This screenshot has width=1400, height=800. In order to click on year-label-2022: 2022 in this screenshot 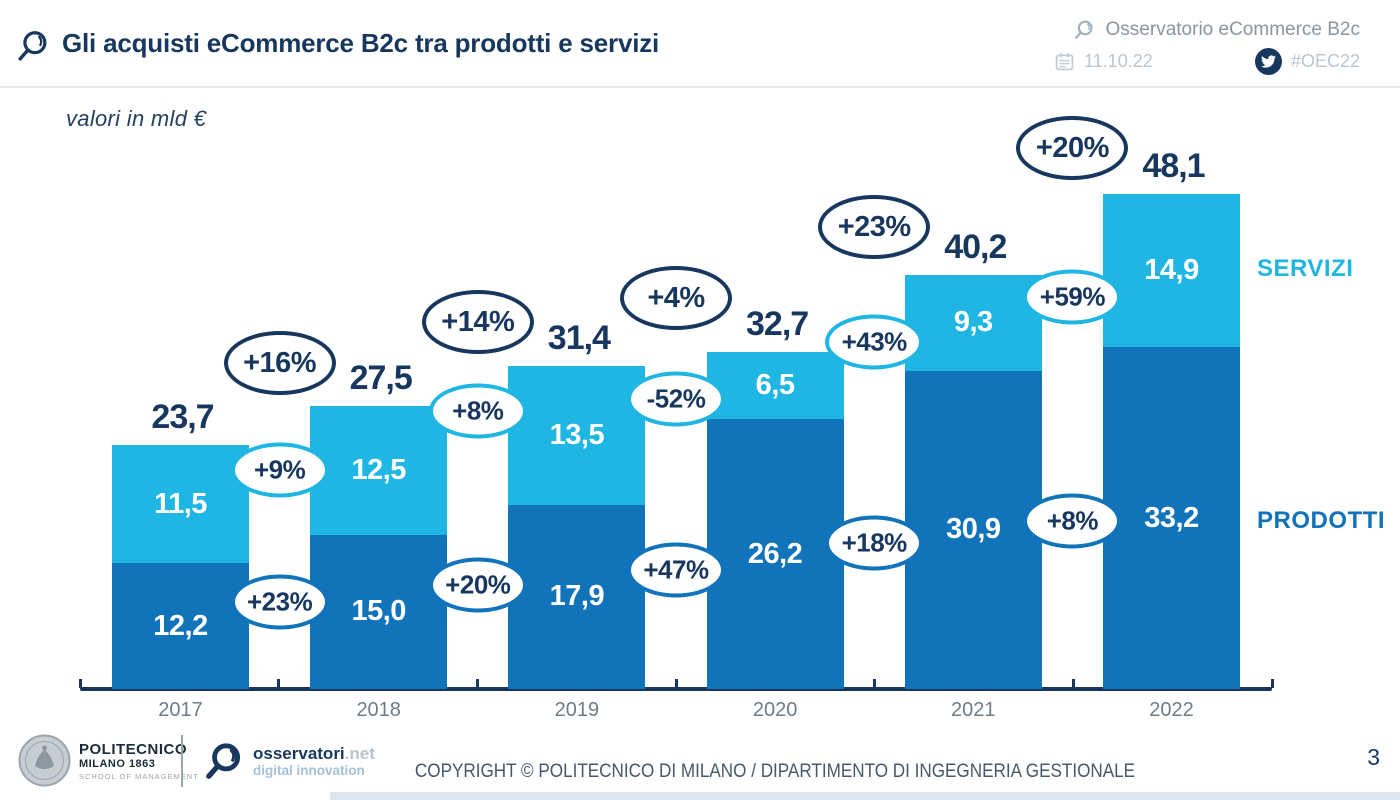, I will do `click(1171, 710)`.